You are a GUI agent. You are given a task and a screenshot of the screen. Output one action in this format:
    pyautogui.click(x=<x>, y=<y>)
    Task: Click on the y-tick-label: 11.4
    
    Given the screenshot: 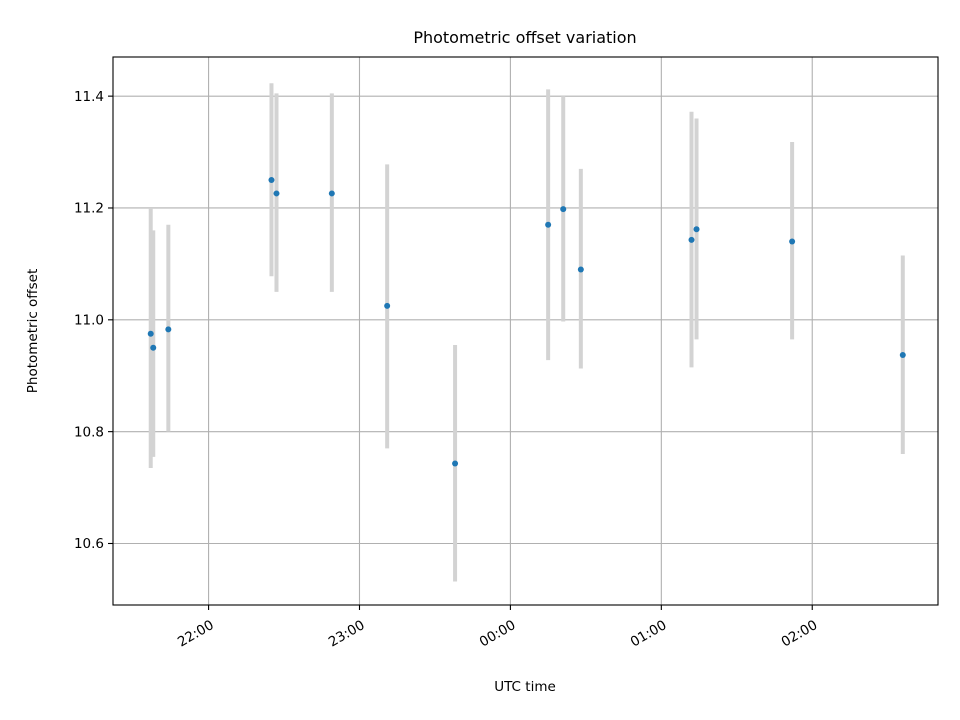 What is the action you would take?
    pyautogui.click(x=89, y=97)
    